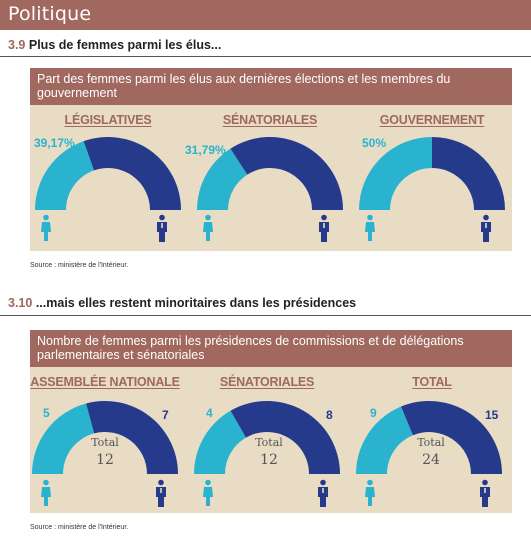  What do you see at coordinates (209, 413) in the screenshot?
I see `chart2-women-2: 4` at bounding box center [209, 413].